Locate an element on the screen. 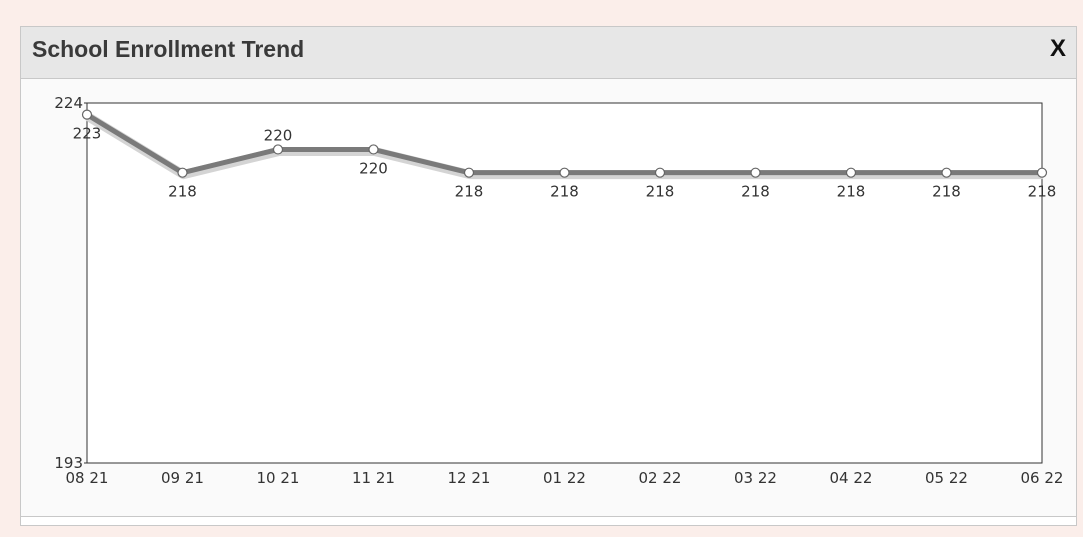 The image size is (1083, 537). panel-title: School Enrollment Trend is located at coordinates (168, 49).